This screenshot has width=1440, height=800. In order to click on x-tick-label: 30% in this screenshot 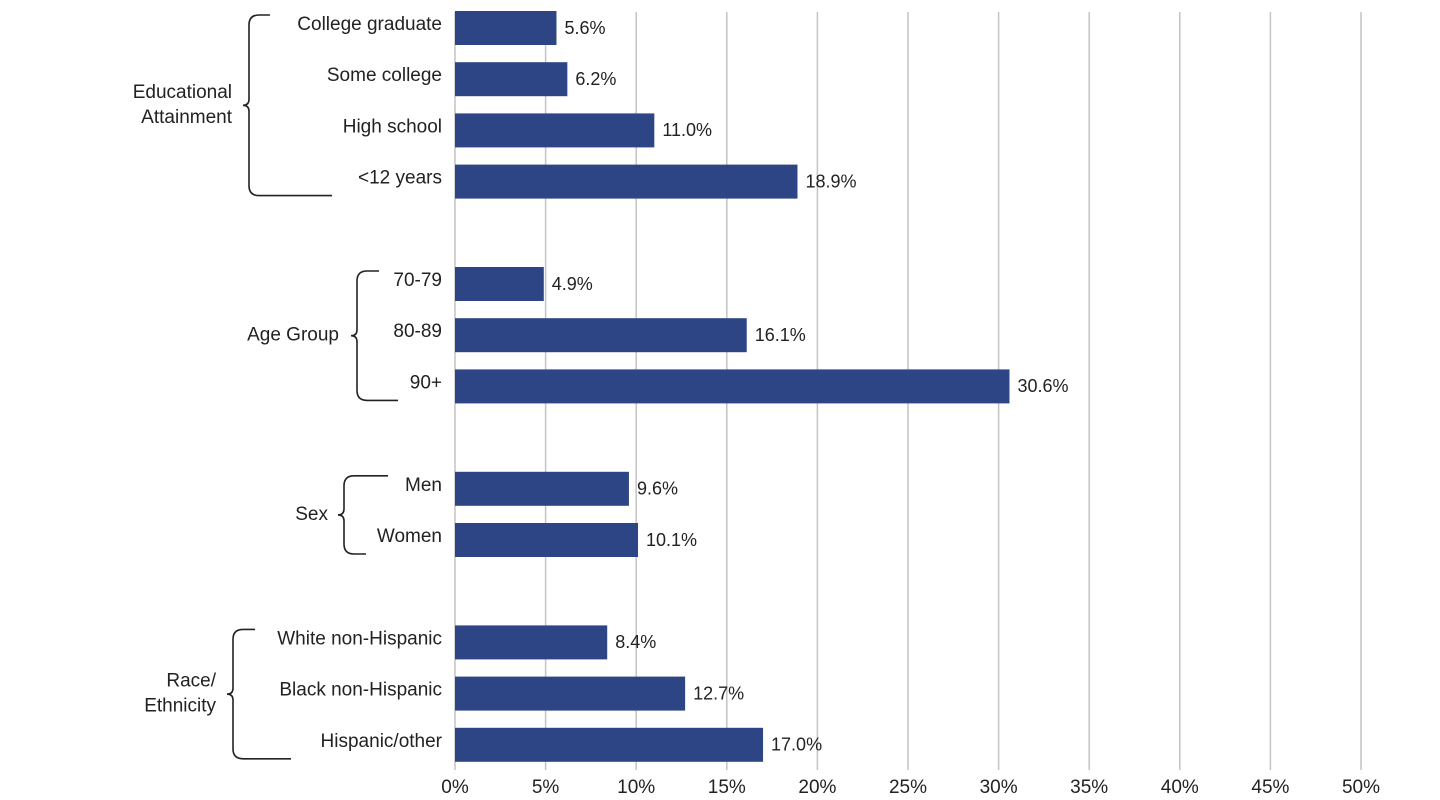, I will do `click(999, 787)`.